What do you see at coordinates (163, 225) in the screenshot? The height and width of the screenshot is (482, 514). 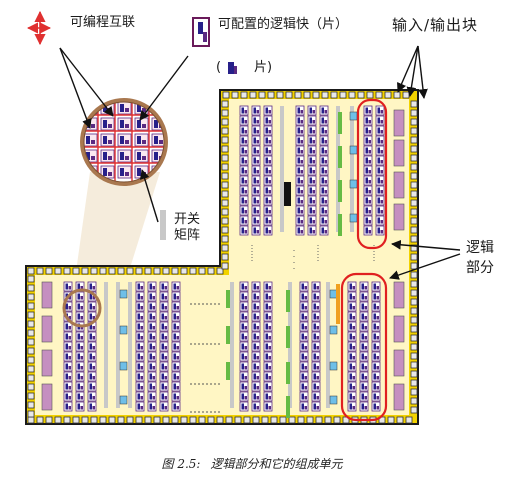 I see `switch-matrix-legend` at bounding box center [163, 225].